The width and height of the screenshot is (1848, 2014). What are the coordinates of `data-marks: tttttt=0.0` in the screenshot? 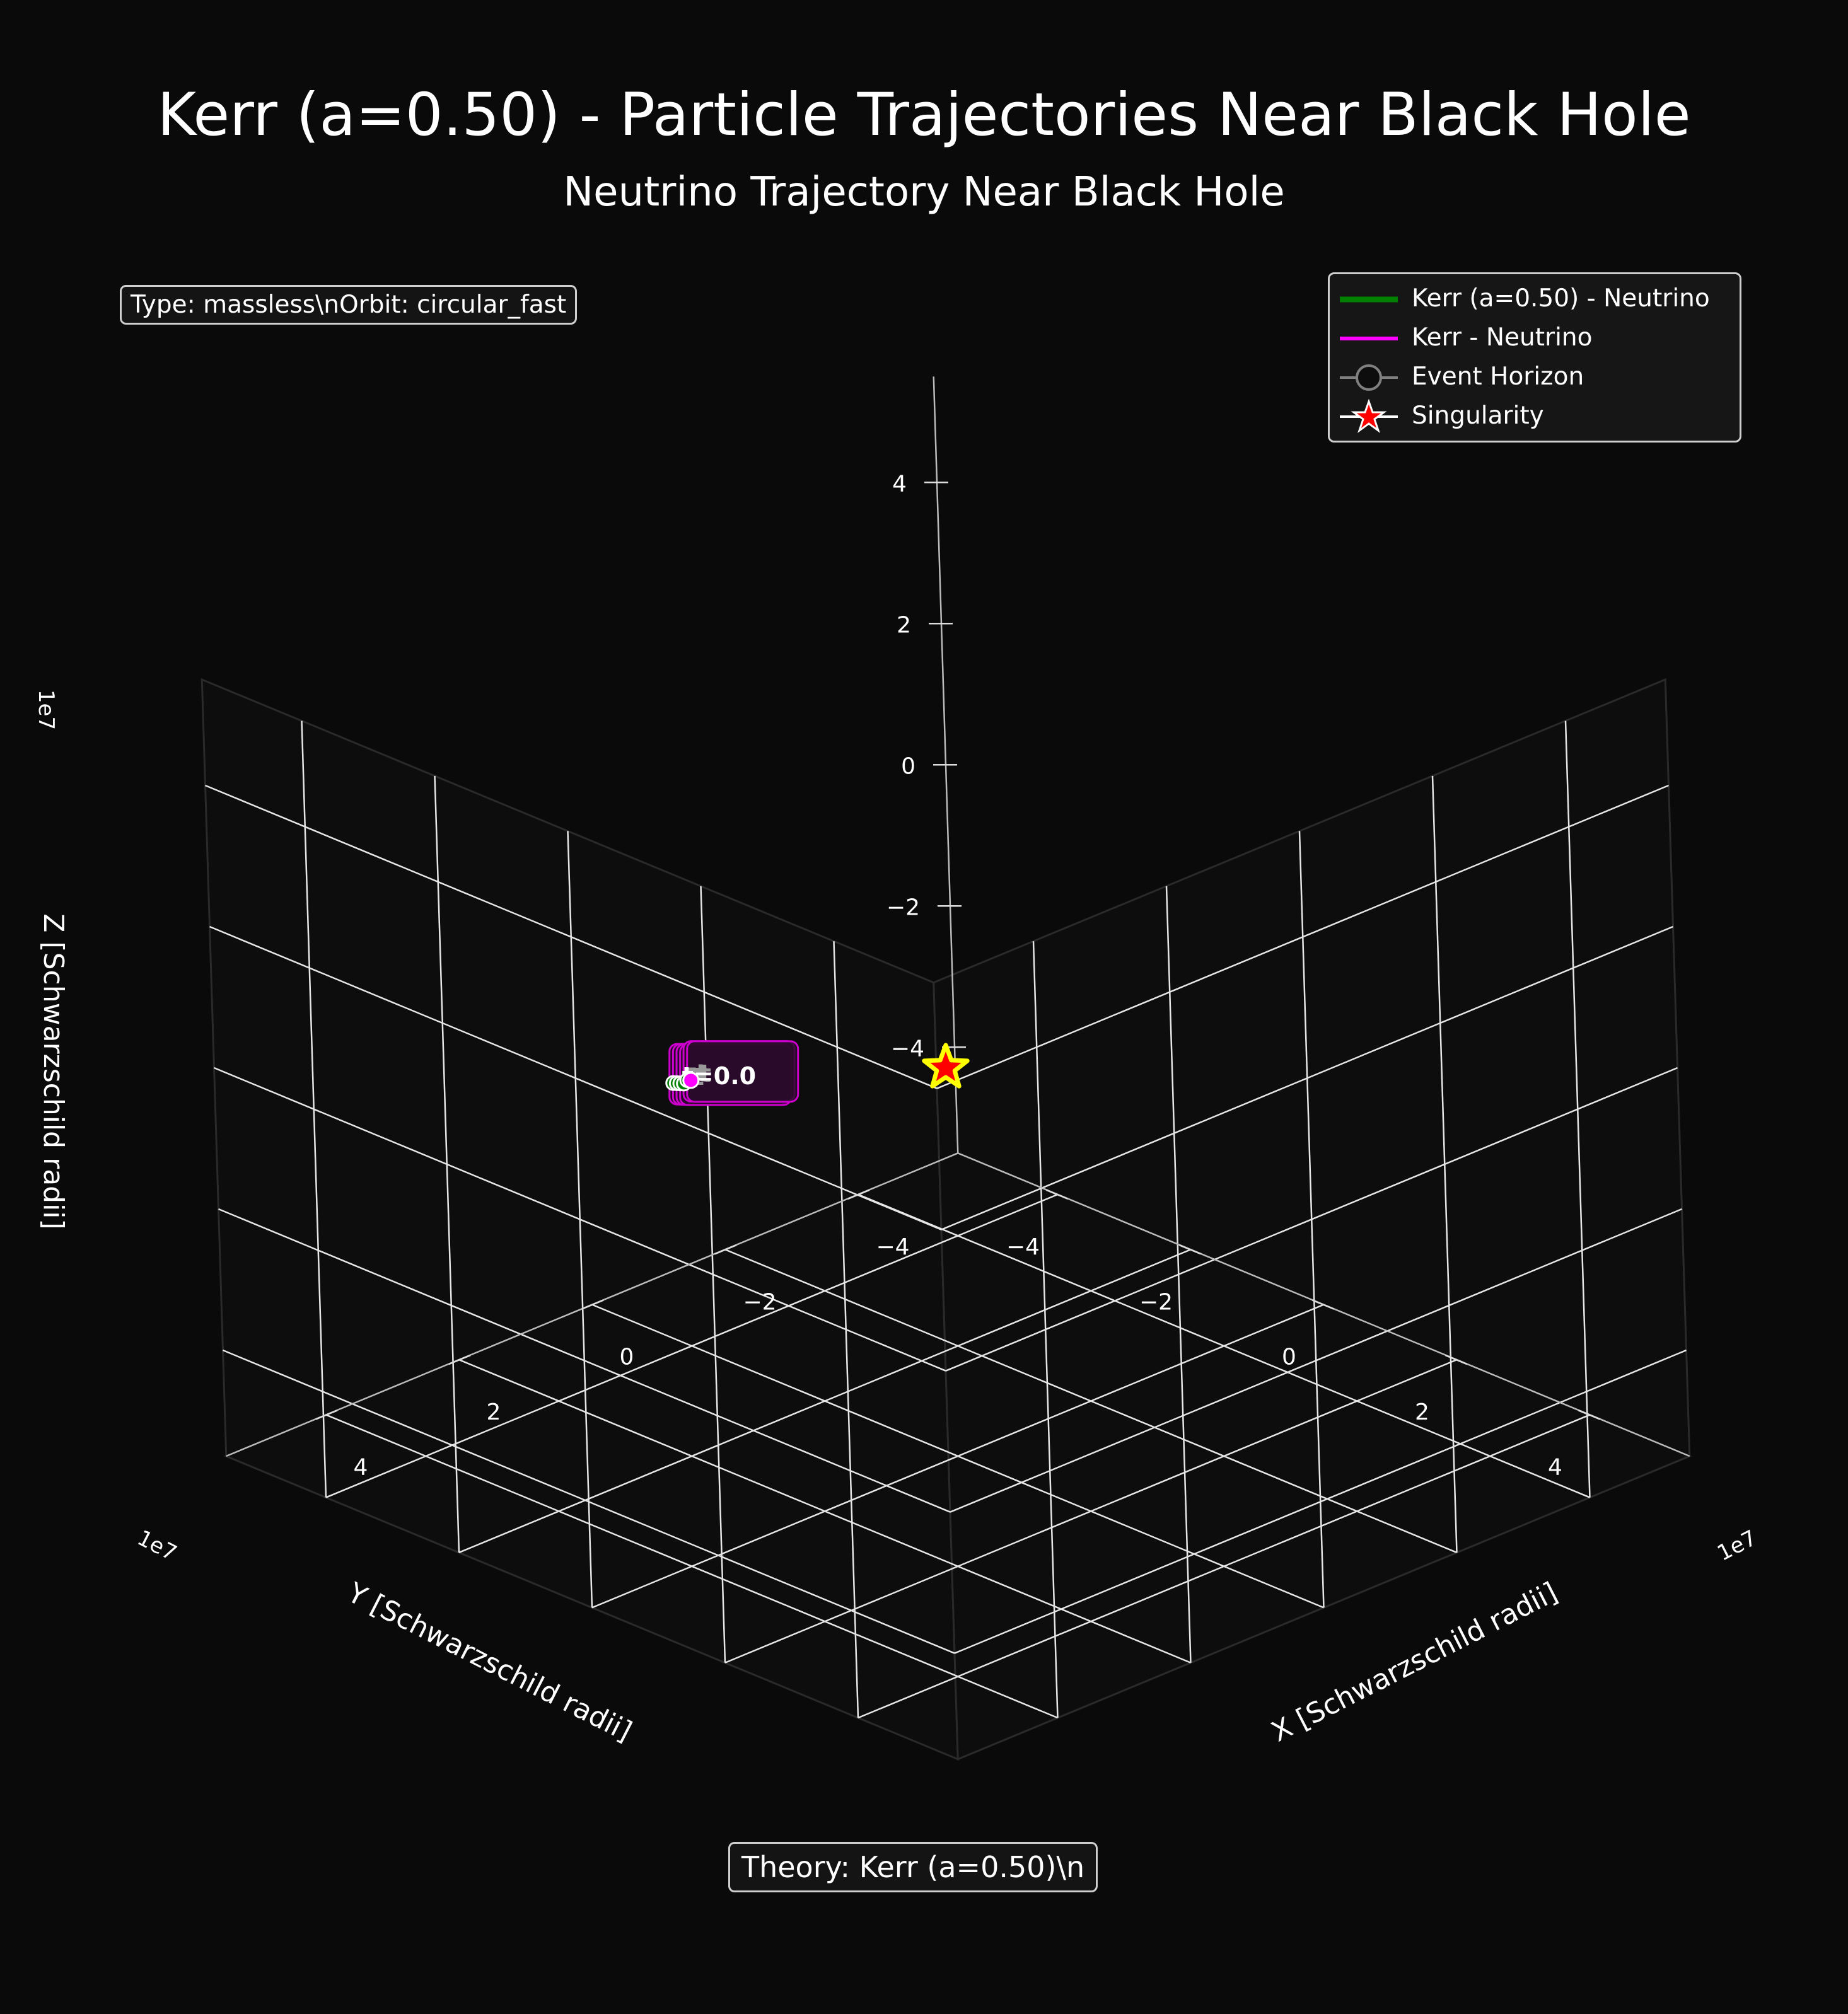 It's located at (817, 1073).